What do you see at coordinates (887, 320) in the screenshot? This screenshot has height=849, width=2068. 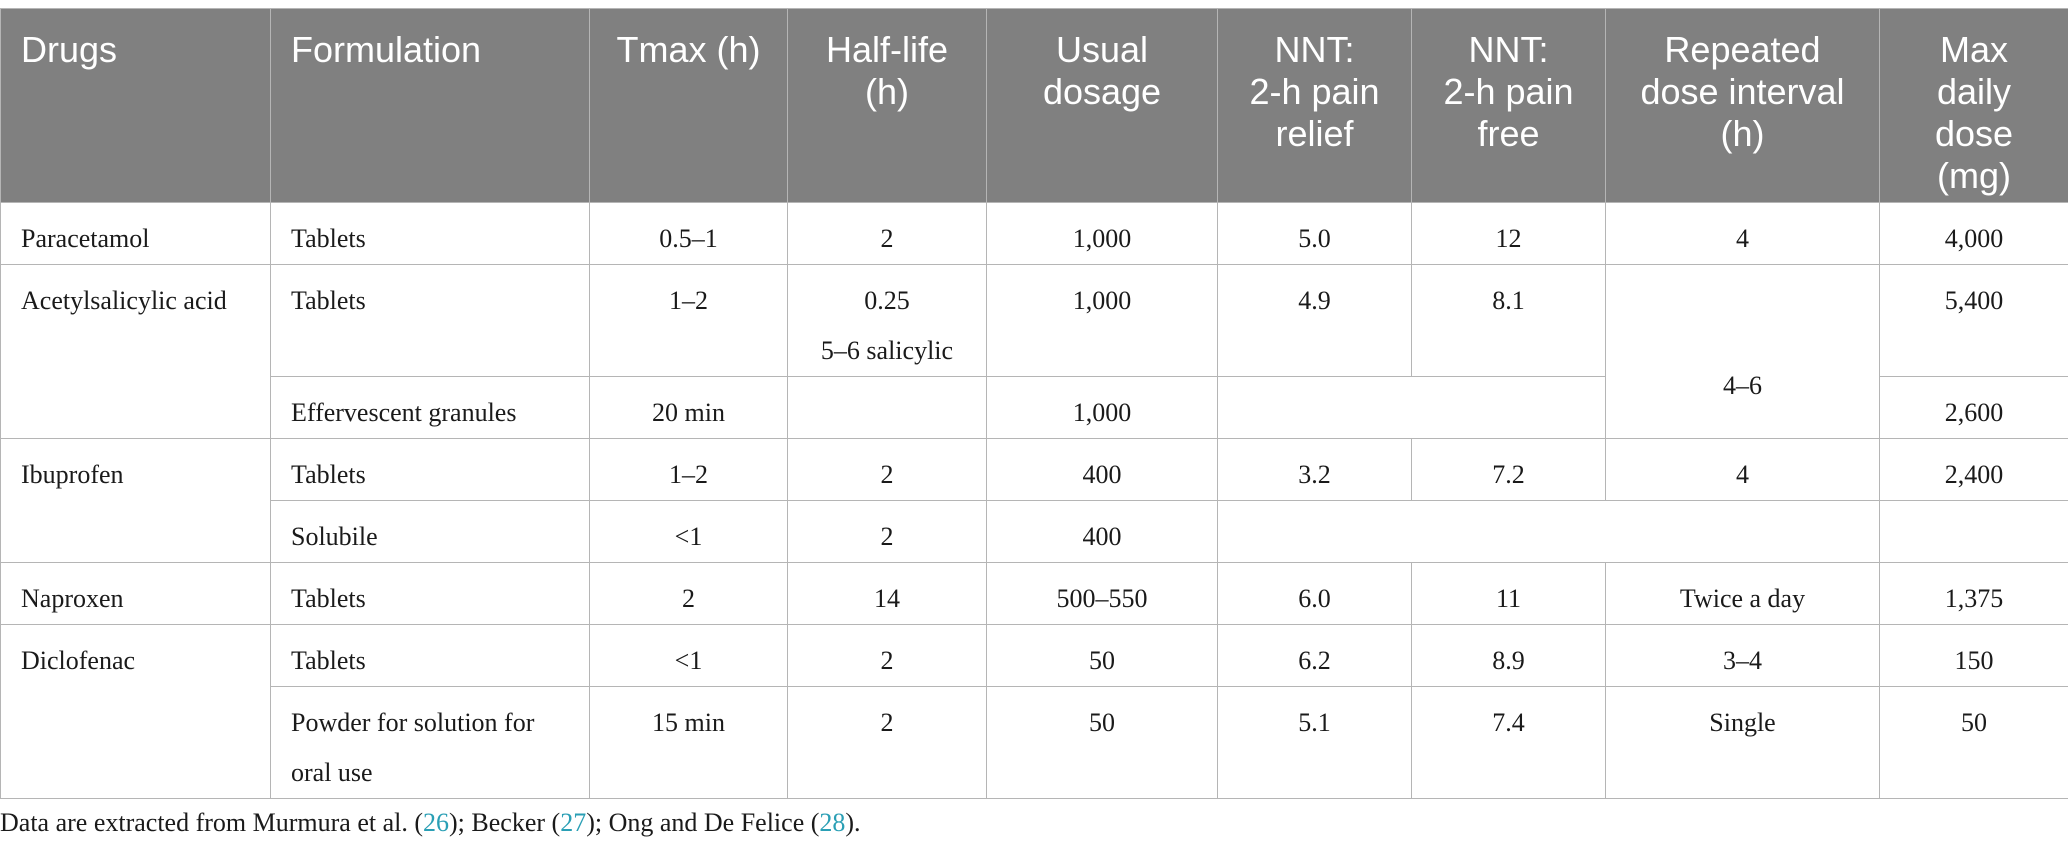 I see `cell-half-life: 0.25 5–6 salicylic` at bounding box center [887, 320].